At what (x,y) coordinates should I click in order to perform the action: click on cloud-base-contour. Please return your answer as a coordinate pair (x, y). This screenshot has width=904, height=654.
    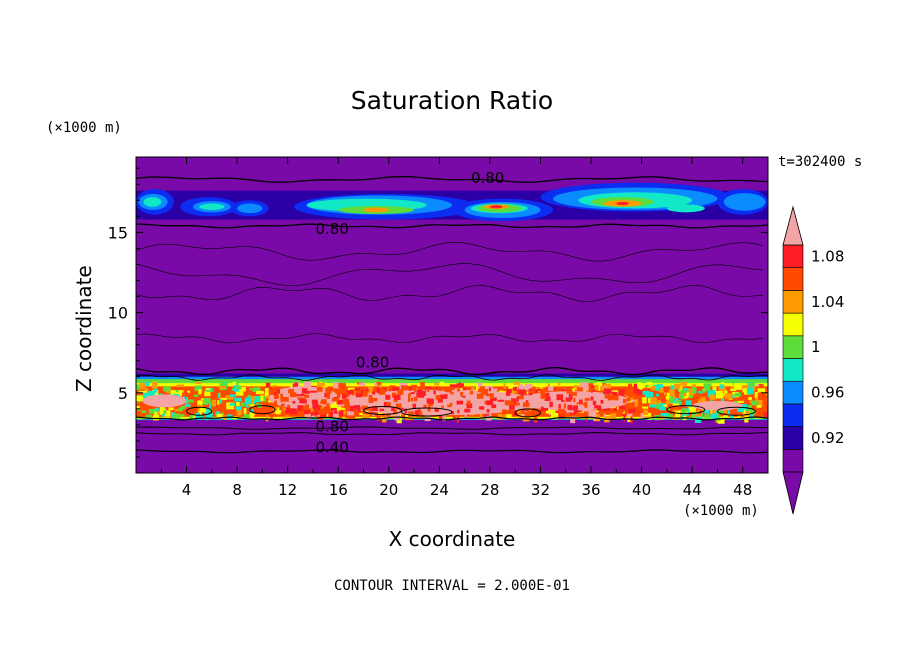
    Looking at the image, I should click on (452, 418).